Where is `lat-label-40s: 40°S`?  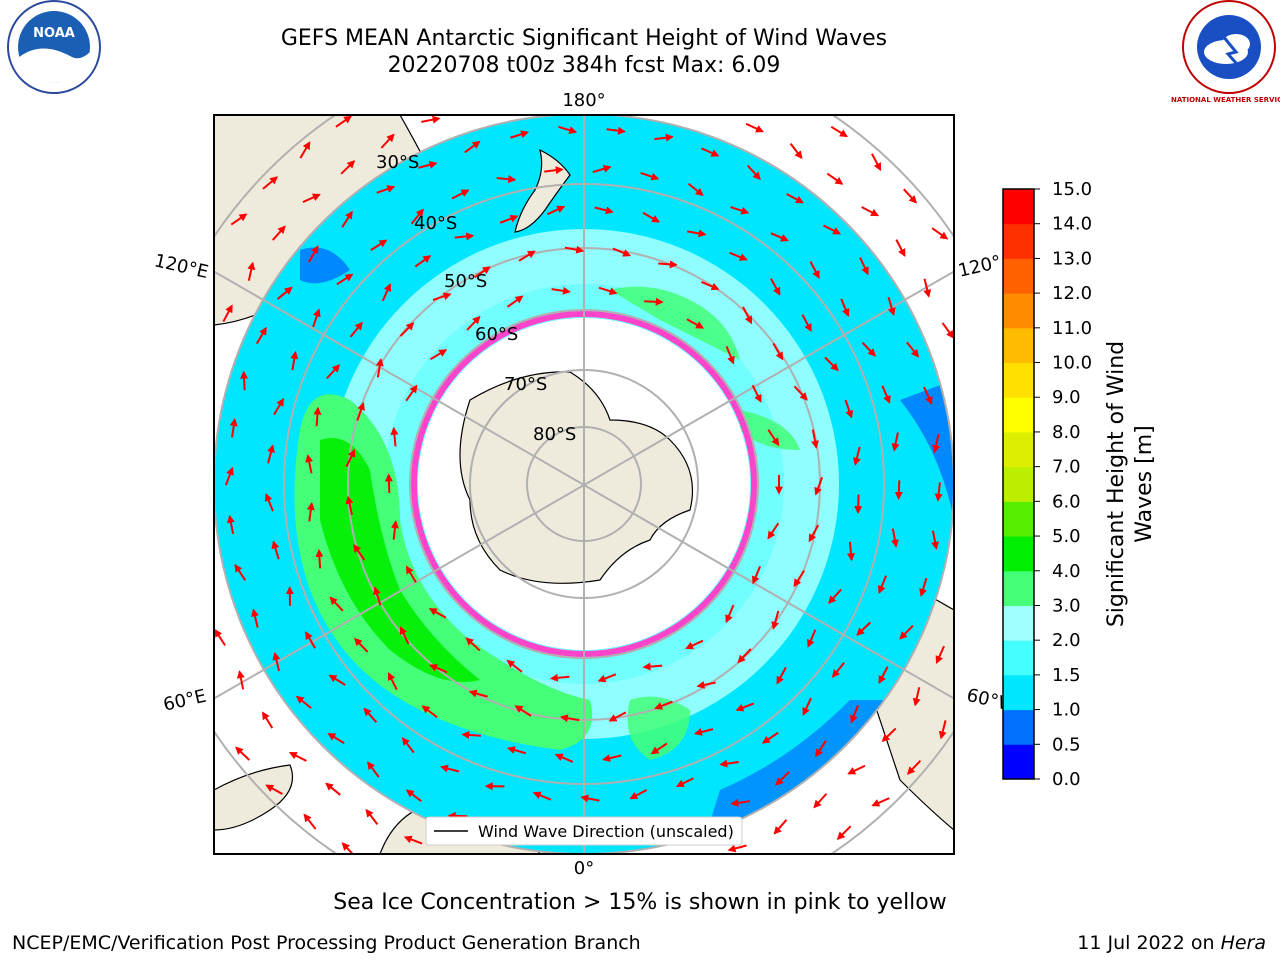
lat-label-40s: 40°S is located at coordinates (435, 223).